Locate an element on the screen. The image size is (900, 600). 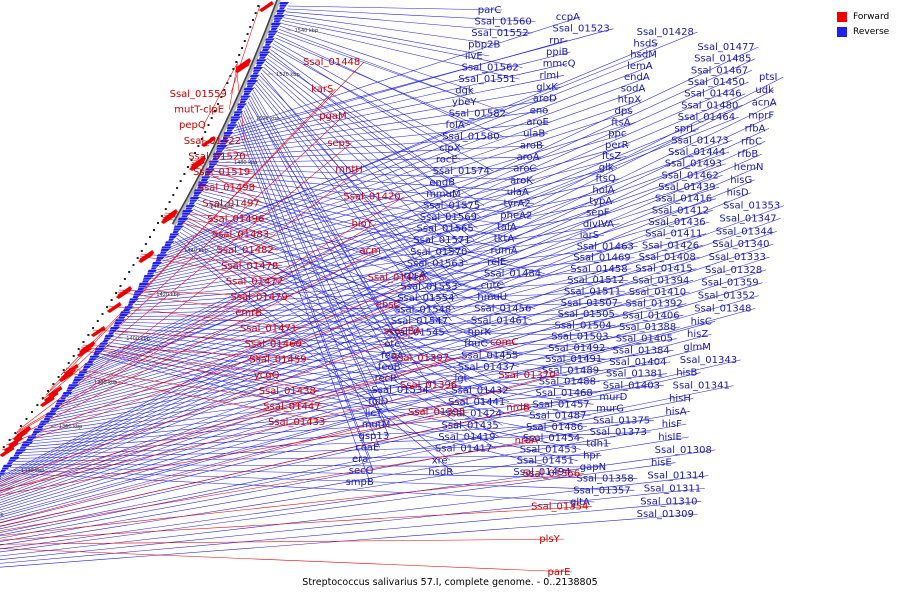
reverse-gene-label: Ssal_01358 is located at coordinates (605, 479).